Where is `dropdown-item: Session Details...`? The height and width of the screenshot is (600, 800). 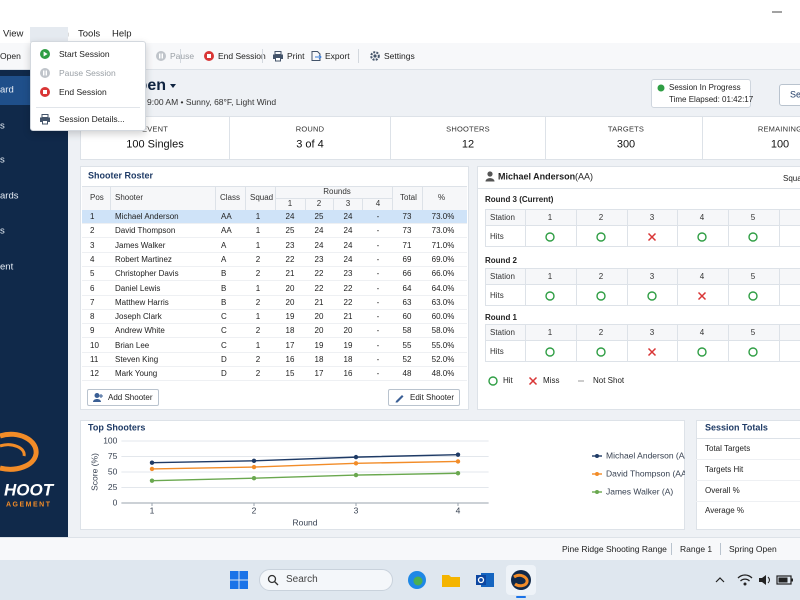
dropdown-item: Session Details... is located at coordinates (92, 118).